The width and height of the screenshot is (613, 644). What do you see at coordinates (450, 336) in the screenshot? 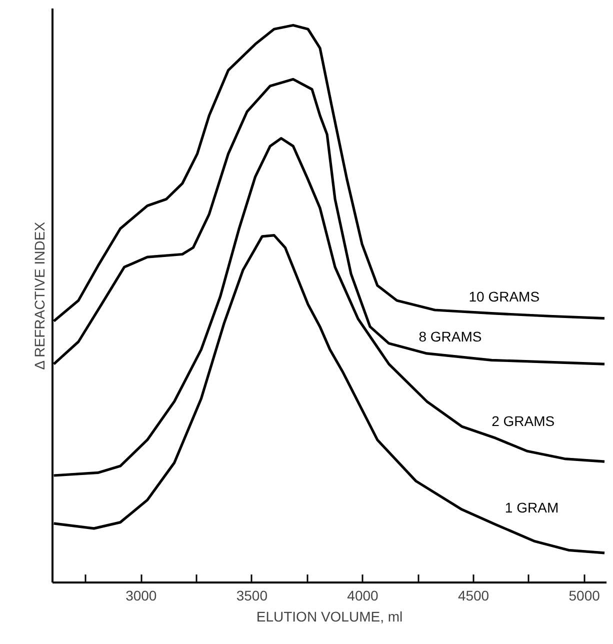
I see `series-label: 8 GRAMS` at bounding box center [450, 336].